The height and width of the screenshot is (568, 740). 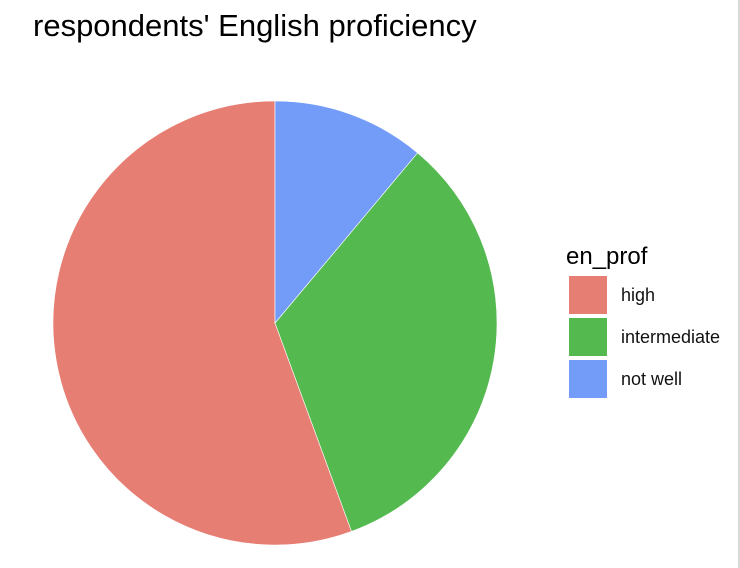 What do you see at coordinates (255, 25) in the screenshot?
I see `chart-title: respondents' English proficiency` at bounding box center [255, 25].